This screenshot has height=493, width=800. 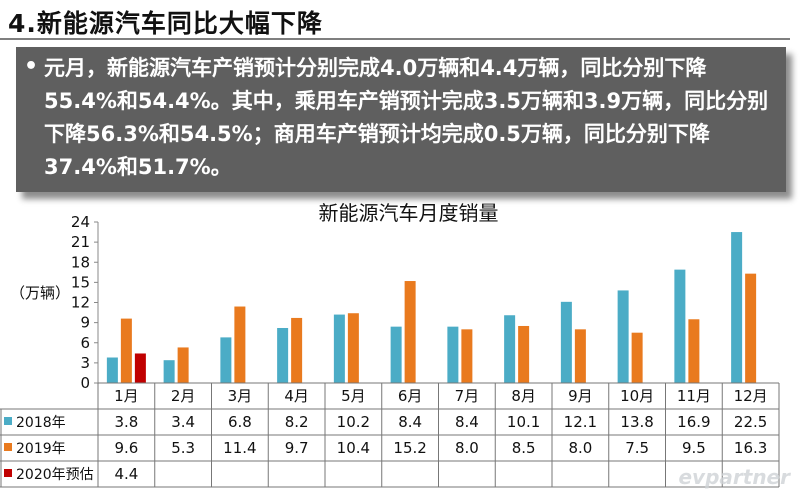 I want to click on slide-title: 4.新能源汽车同比大幅下降, so click(x=165, y=23).